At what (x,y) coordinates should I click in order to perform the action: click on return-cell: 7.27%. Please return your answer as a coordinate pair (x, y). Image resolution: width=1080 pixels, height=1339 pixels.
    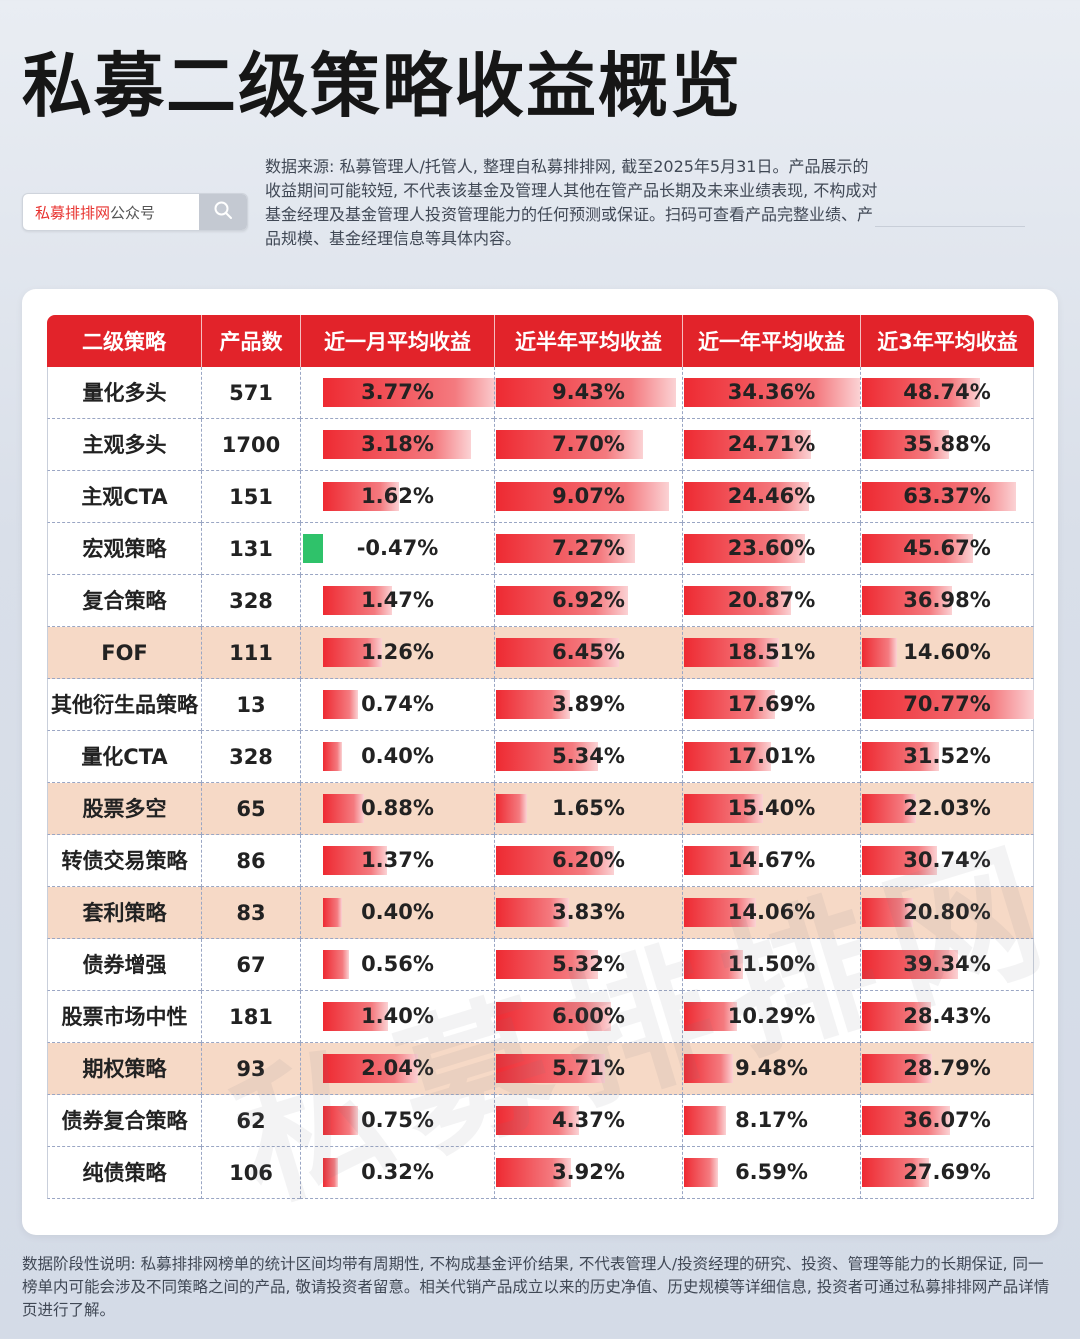
    Looking at the image, I should click on (588, 549).